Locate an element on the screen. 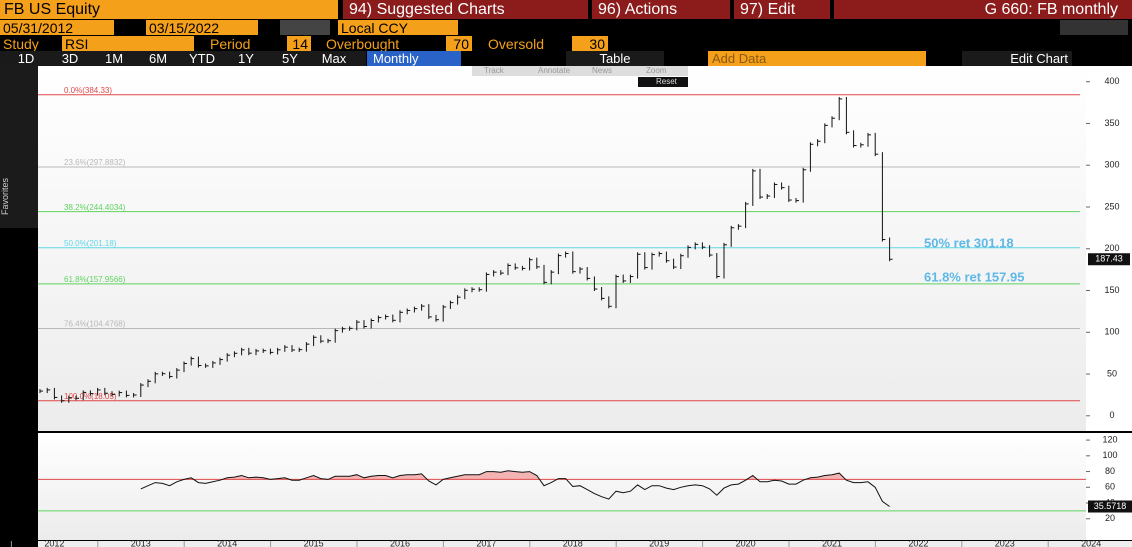  annotation: 61.8% ret 157.95 is located at coordinates (974, 276).